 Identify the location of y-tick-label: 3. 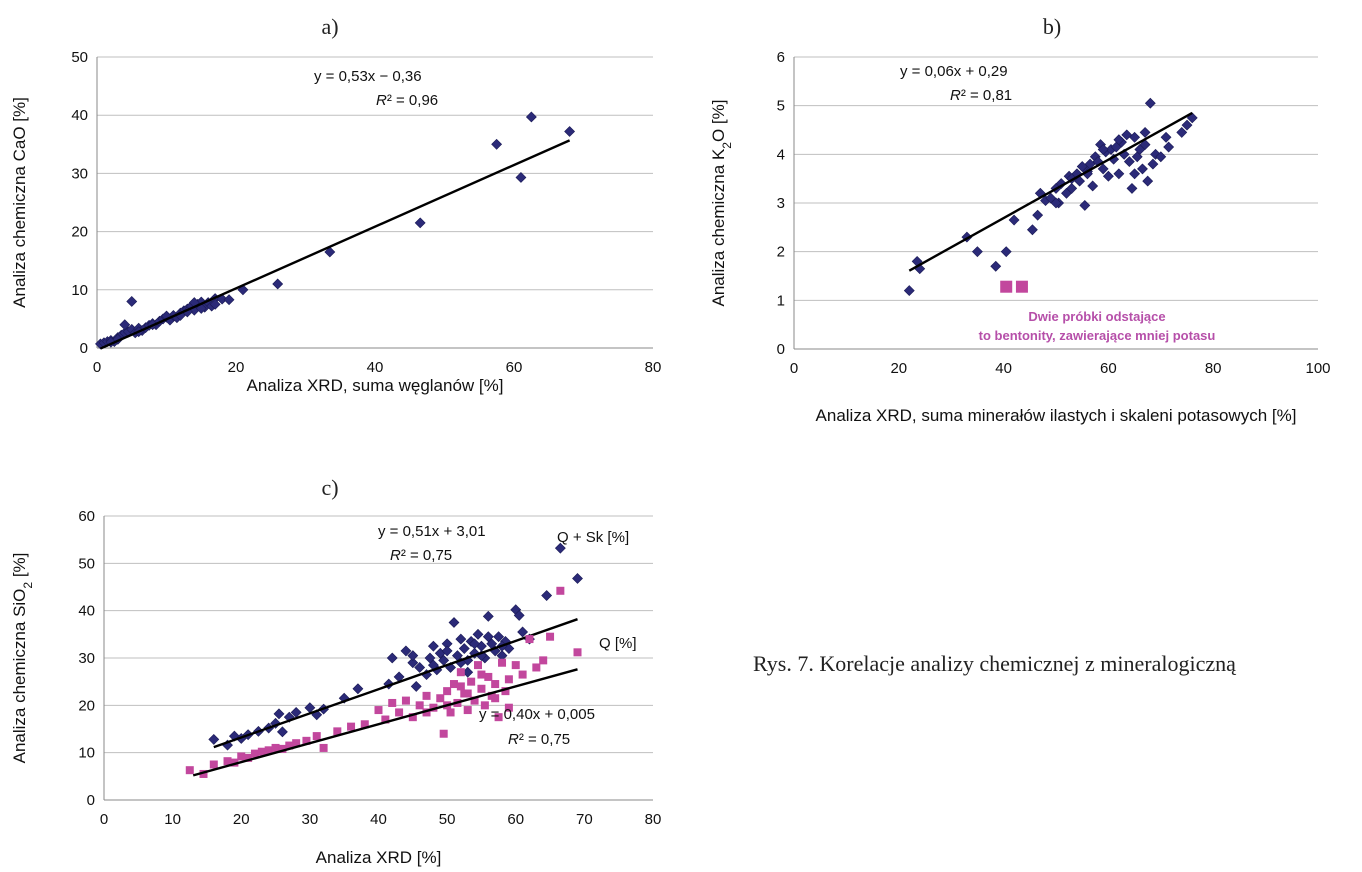
(781, 203).